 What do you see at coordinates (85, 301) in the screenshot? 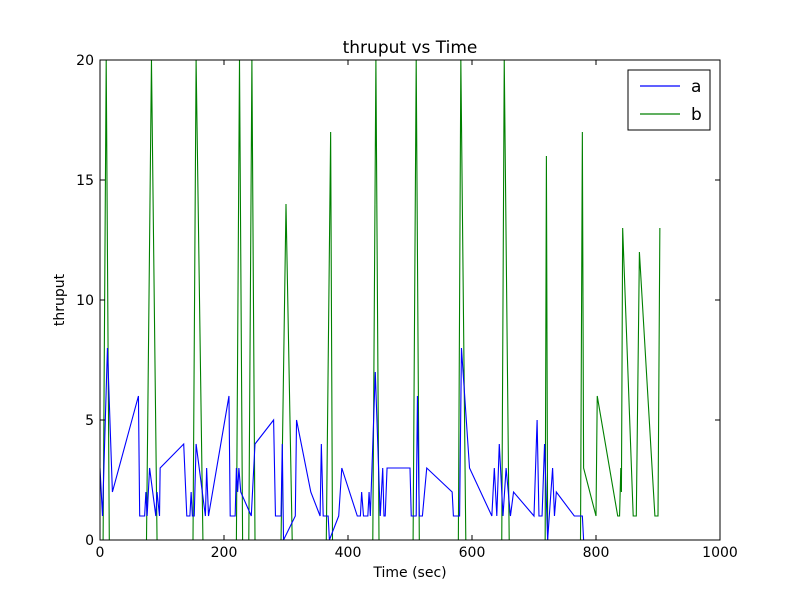
I see `y-tick-label: 10` at bounding box center [85, 301].